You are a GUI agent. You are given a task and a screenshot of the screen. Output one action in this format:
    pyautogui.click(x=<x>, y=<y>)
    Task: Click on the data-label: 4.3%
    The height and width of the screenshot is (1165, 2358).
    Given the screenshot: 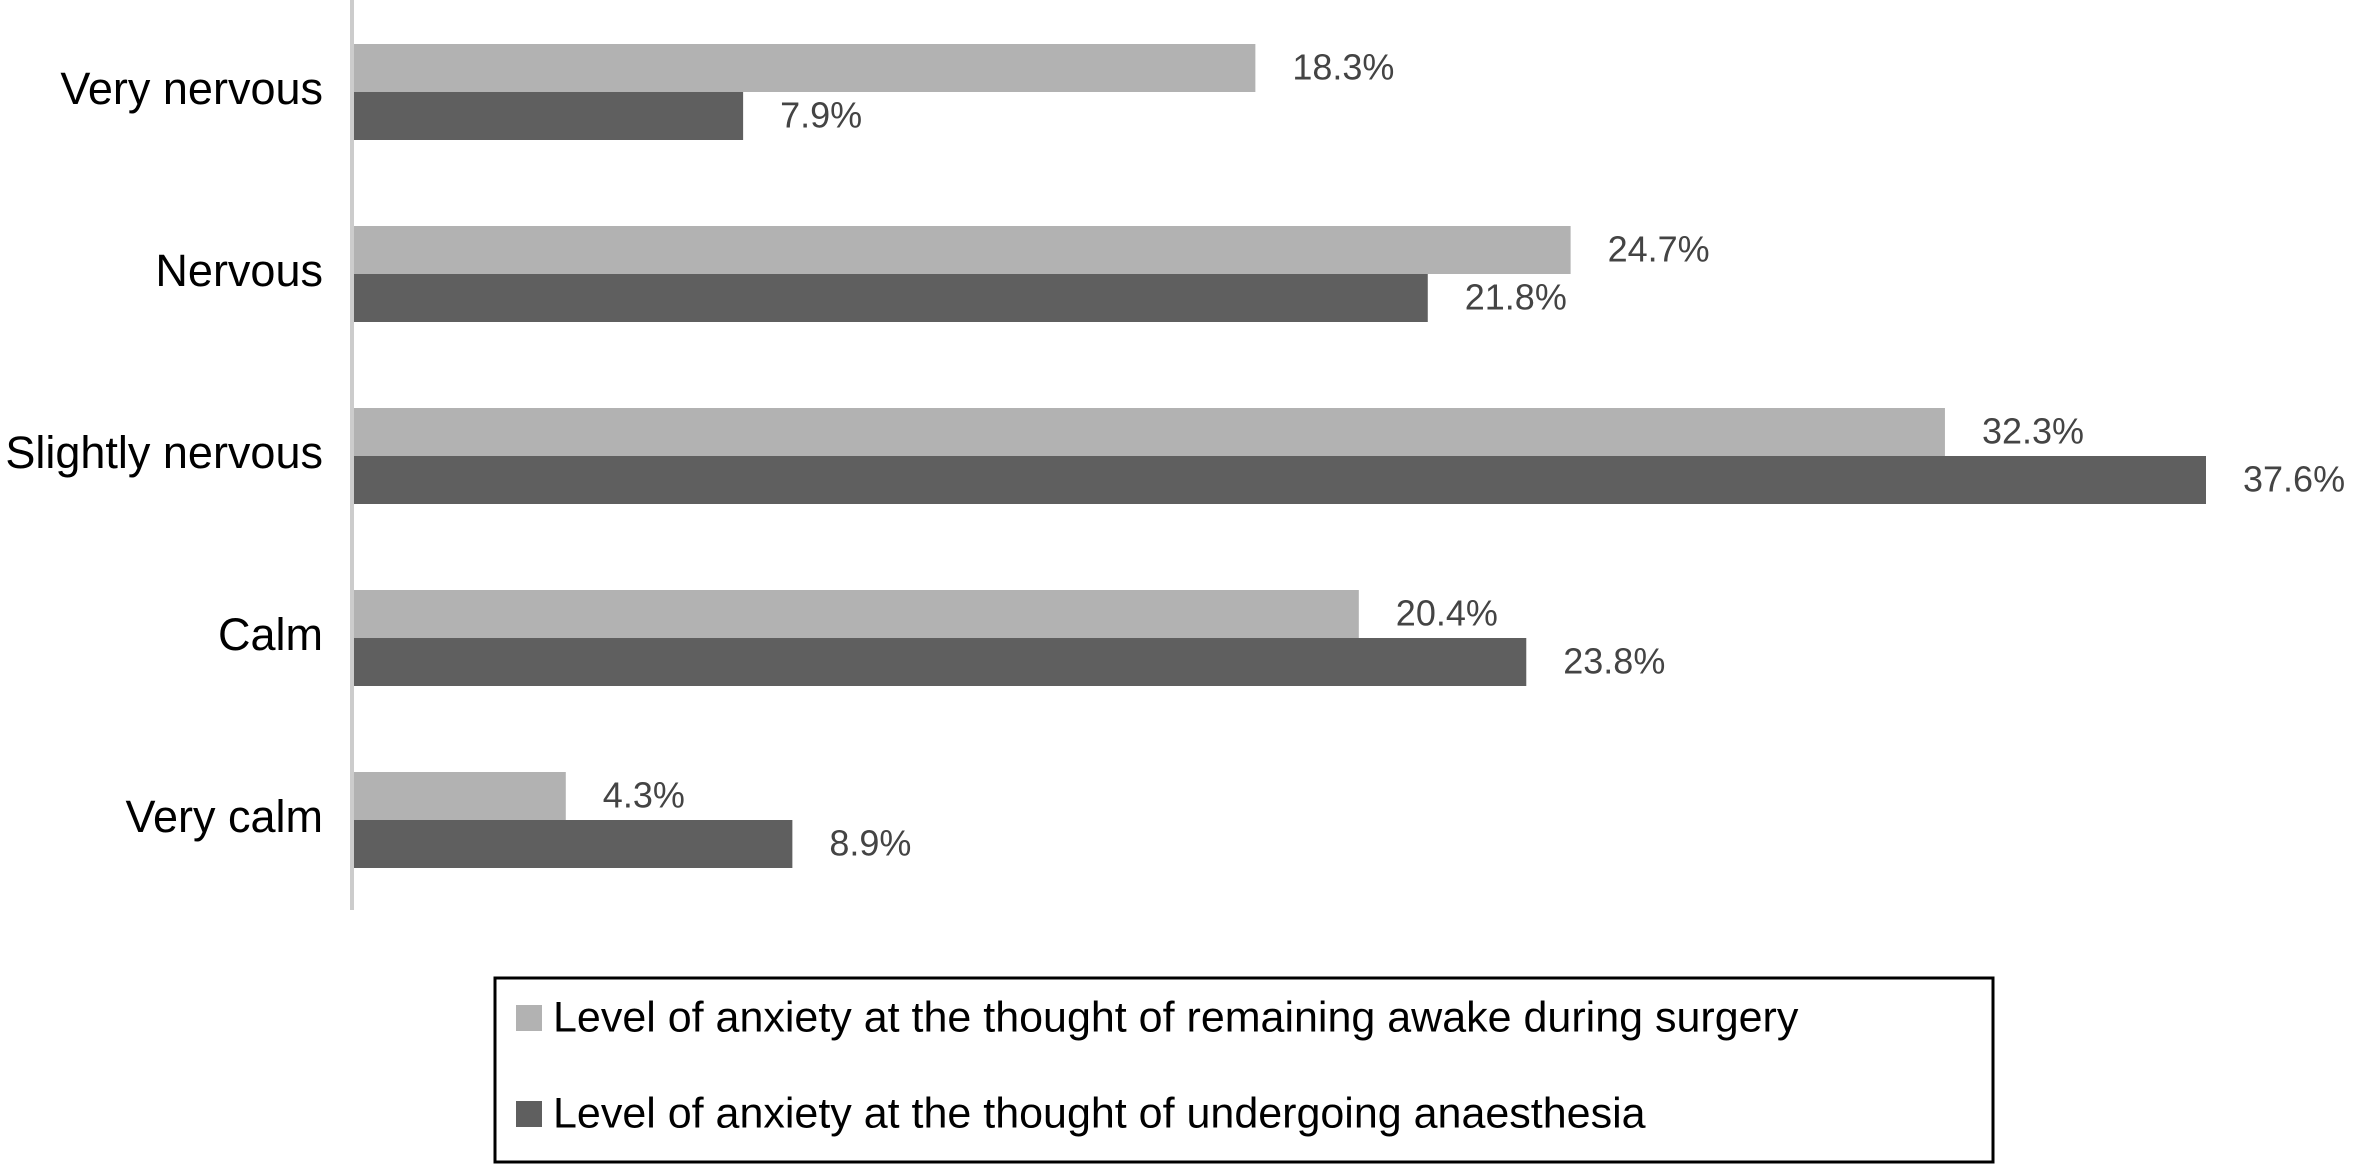 What is the action you would take?
    pyautogui.click(x=644, y=795)
    